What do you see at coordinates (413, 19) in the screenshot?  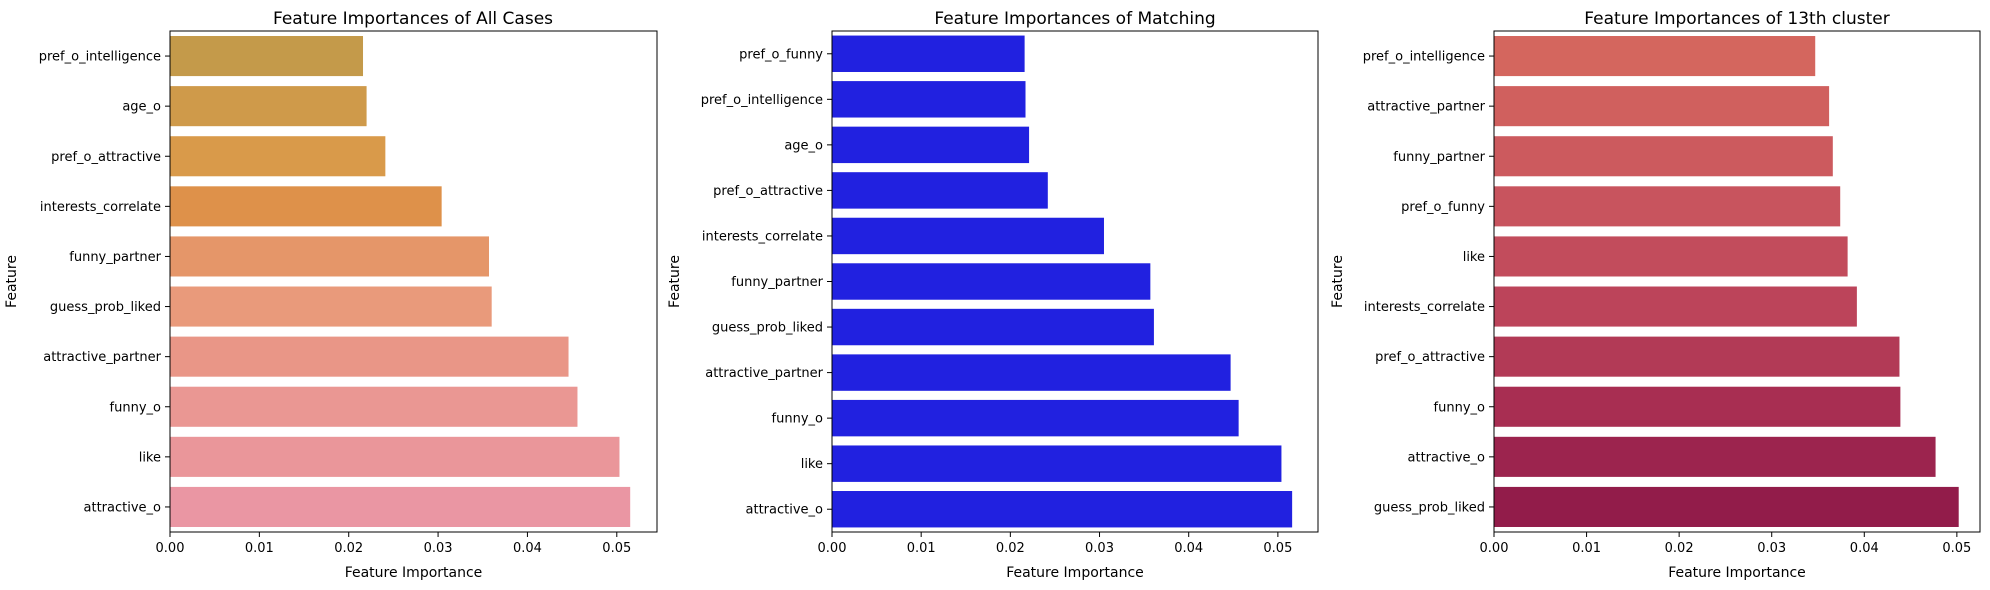 I see `chart-title: Feature Importances of All Cases` at bounding box center [413, 19].